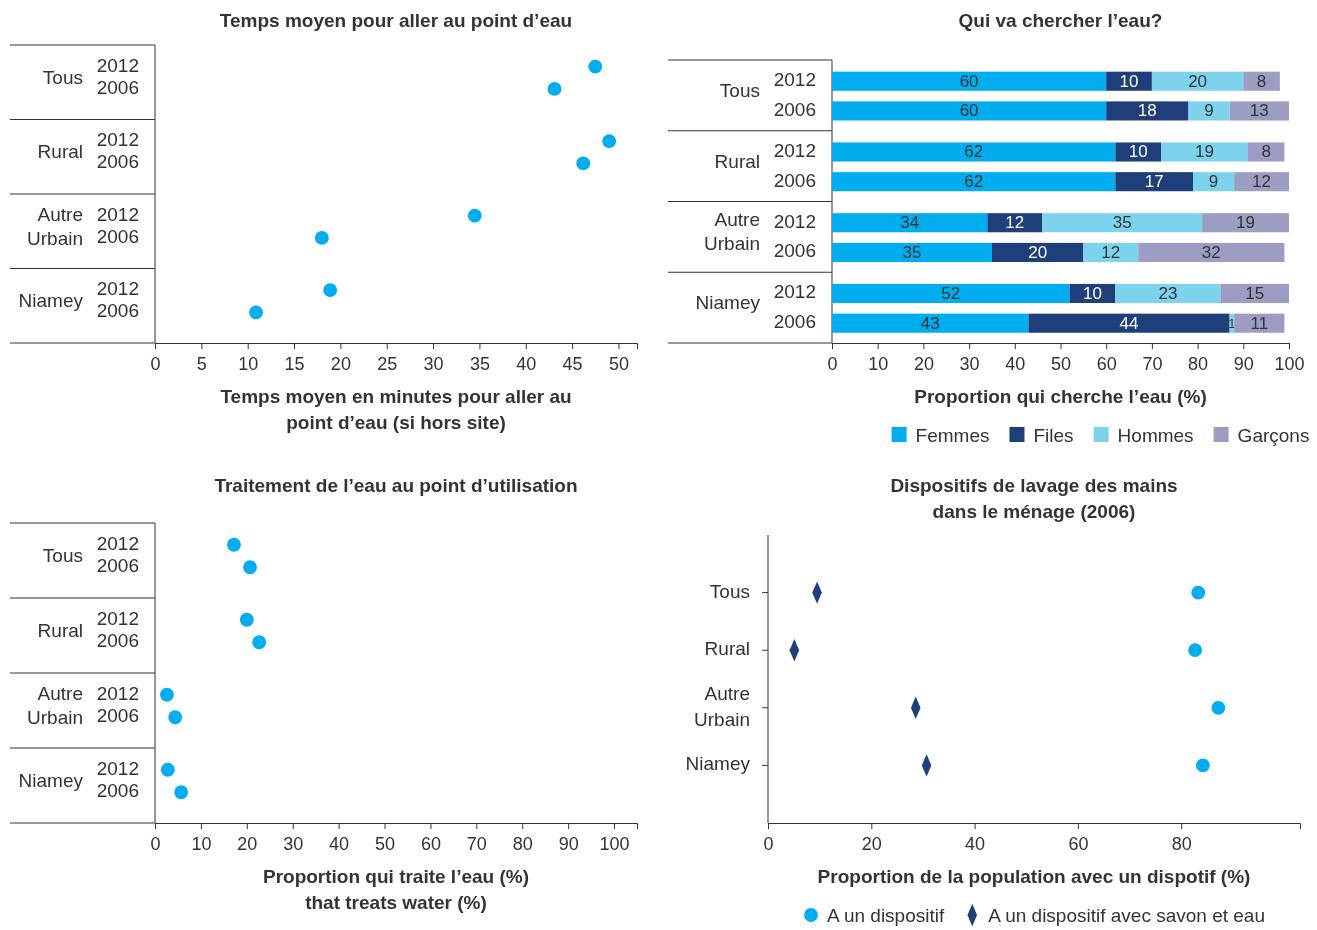 This screenshot has height=930, width=1317. What do you see at coordinates (1259, 111) in the screenshot?
I see `data-label: 13` at bounding box center [1259, 111].